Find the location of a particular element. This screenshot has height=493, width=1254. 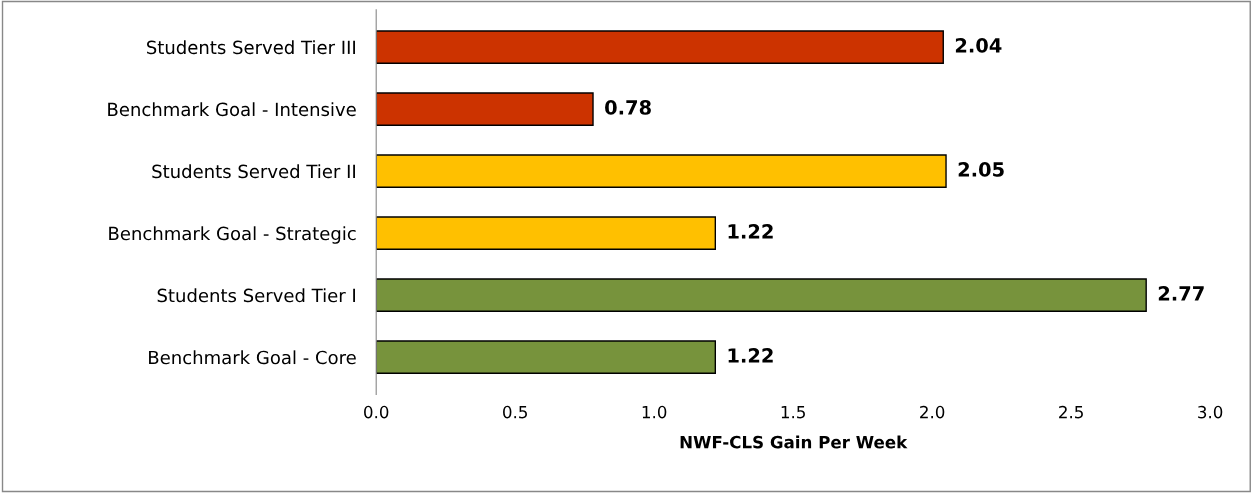

x-tick-label: 0.0 is located at coordinates (376, 412).